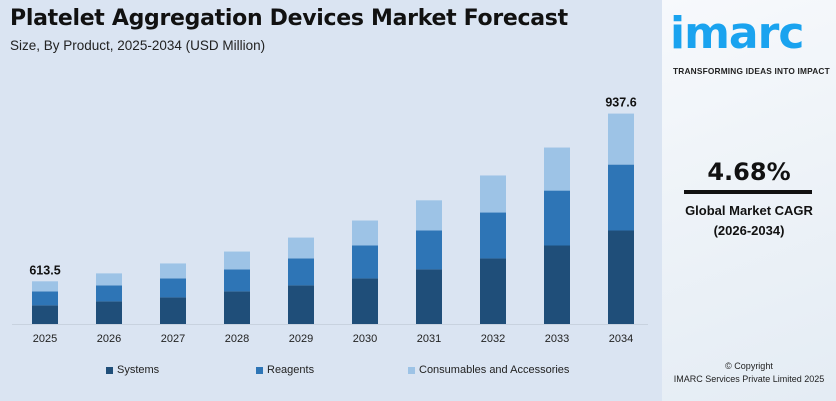 The height and width of the screenshot is (401, 836). I want to click on bar-segment-systems-2030, so click(365, 301).